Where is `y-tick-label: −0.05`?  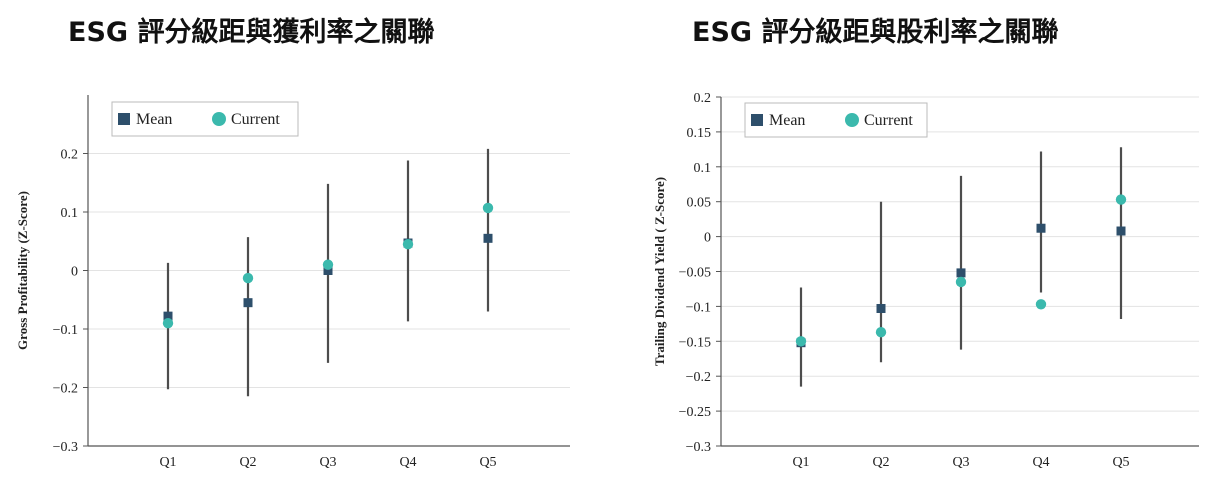 y-tick-label: −0.05 is located at coordinates (695, 273).